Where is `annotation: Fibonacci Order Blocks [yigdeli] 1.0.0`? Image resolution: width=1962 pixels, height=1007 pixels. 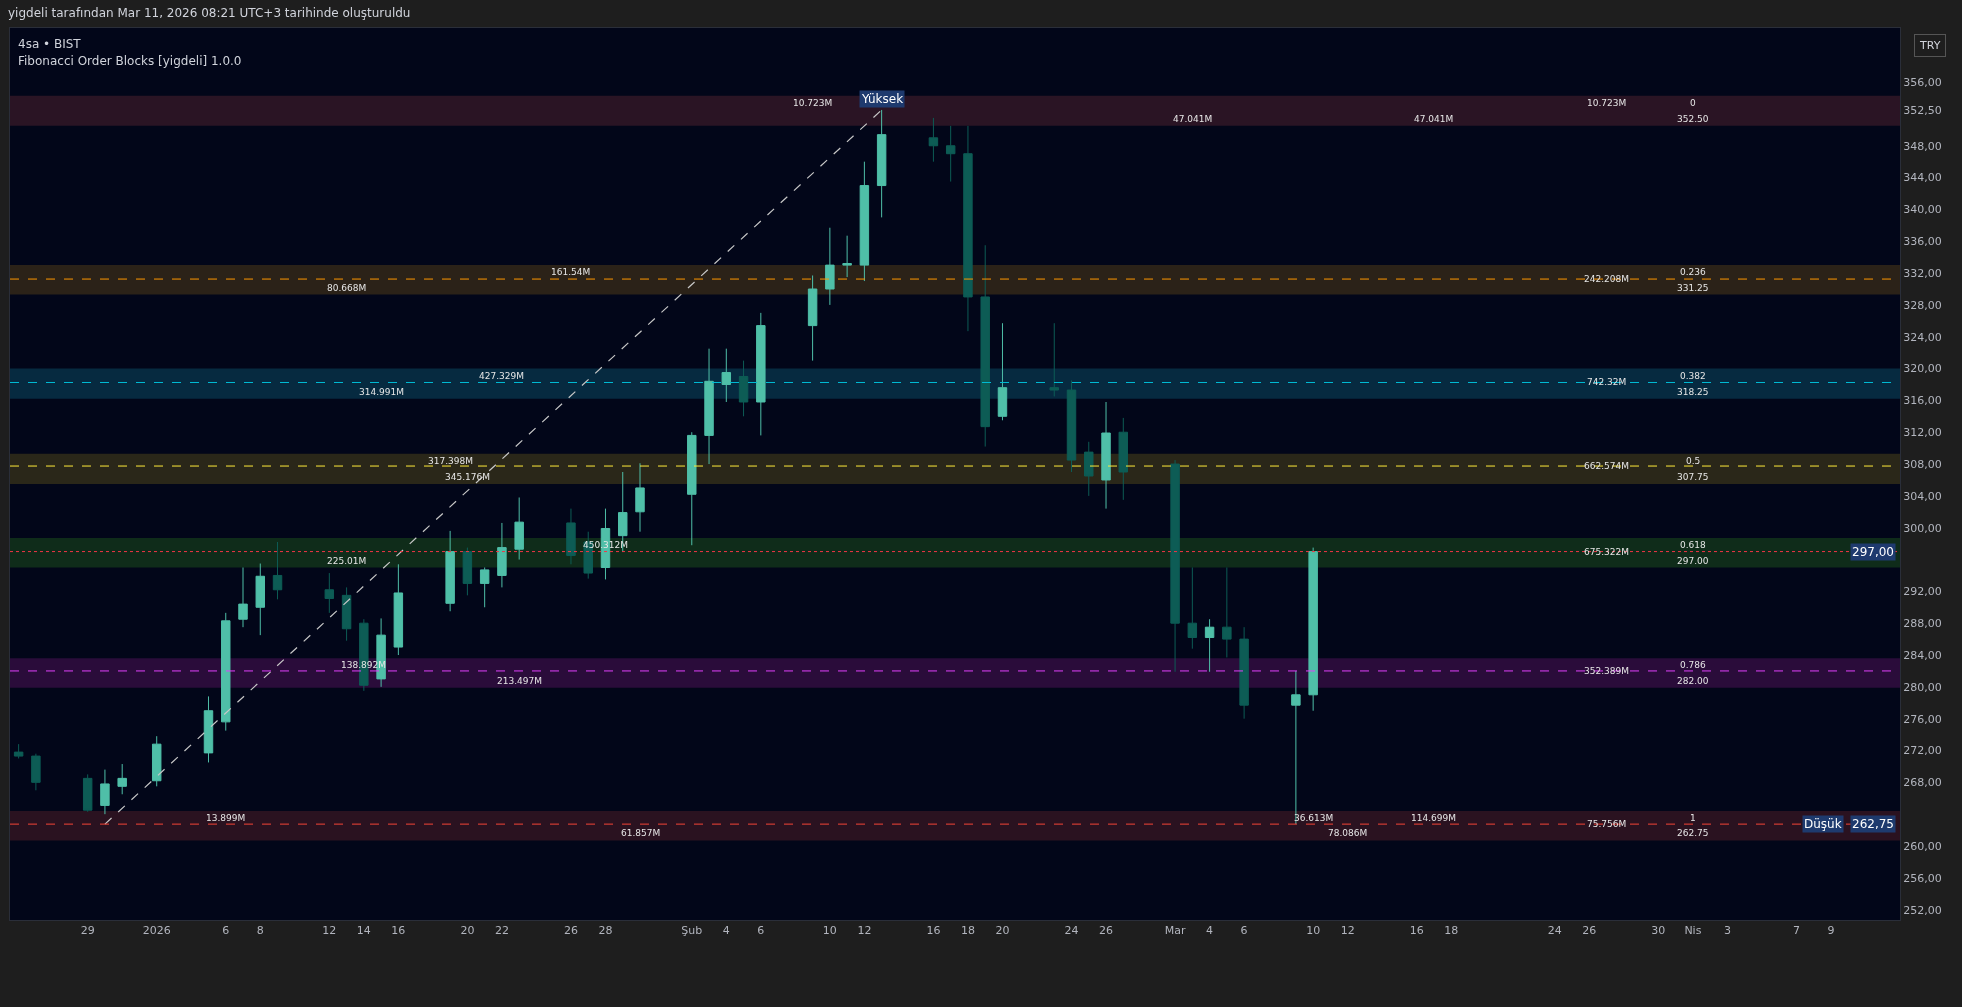
annotation: Fibonacci Order Blocks [yigdeli] 1.0.0 is located at coordinates (130, 61).